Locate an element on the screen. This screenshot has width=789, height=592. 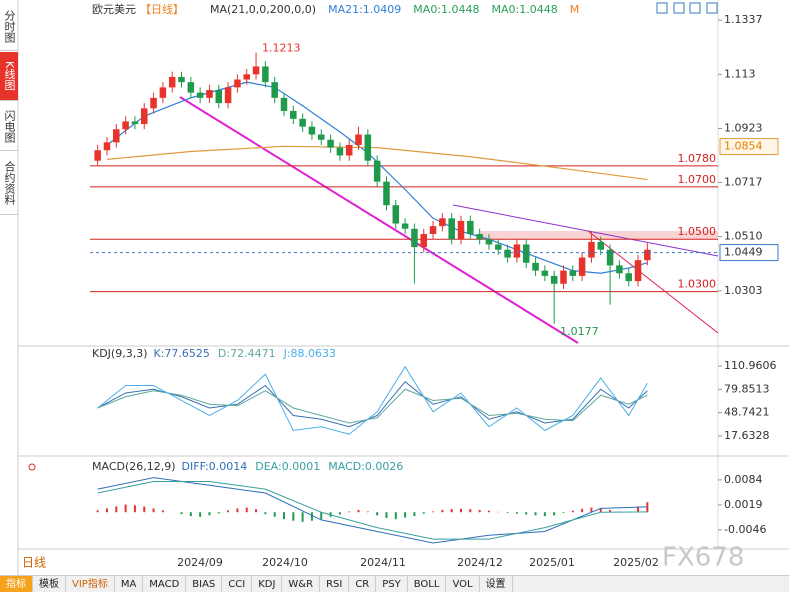
toolbar-item: CCI is located at coordinates (237, 584).